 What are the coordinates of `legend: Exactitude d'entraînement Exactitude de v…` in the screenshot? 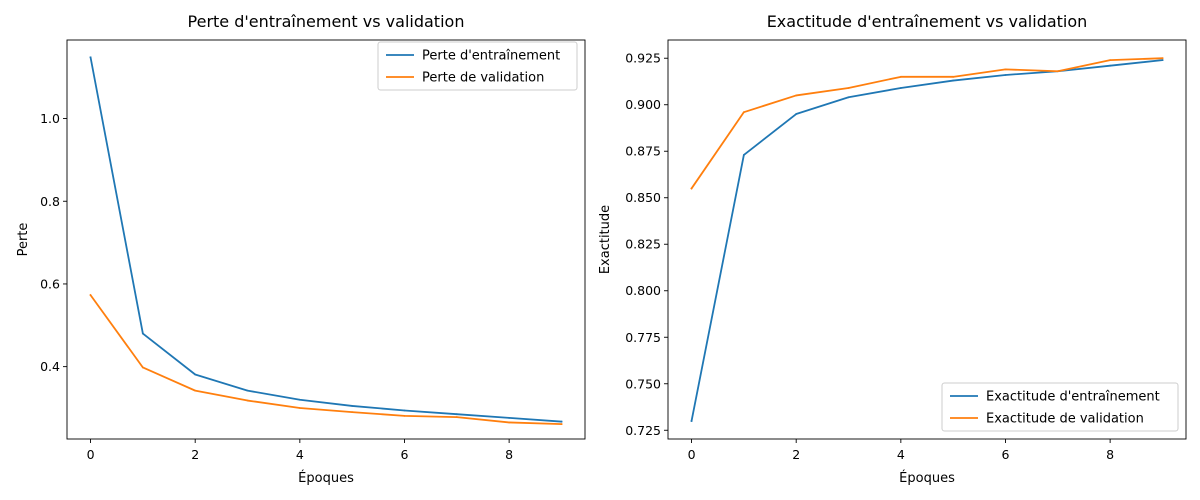 It's located at (1060, 407).